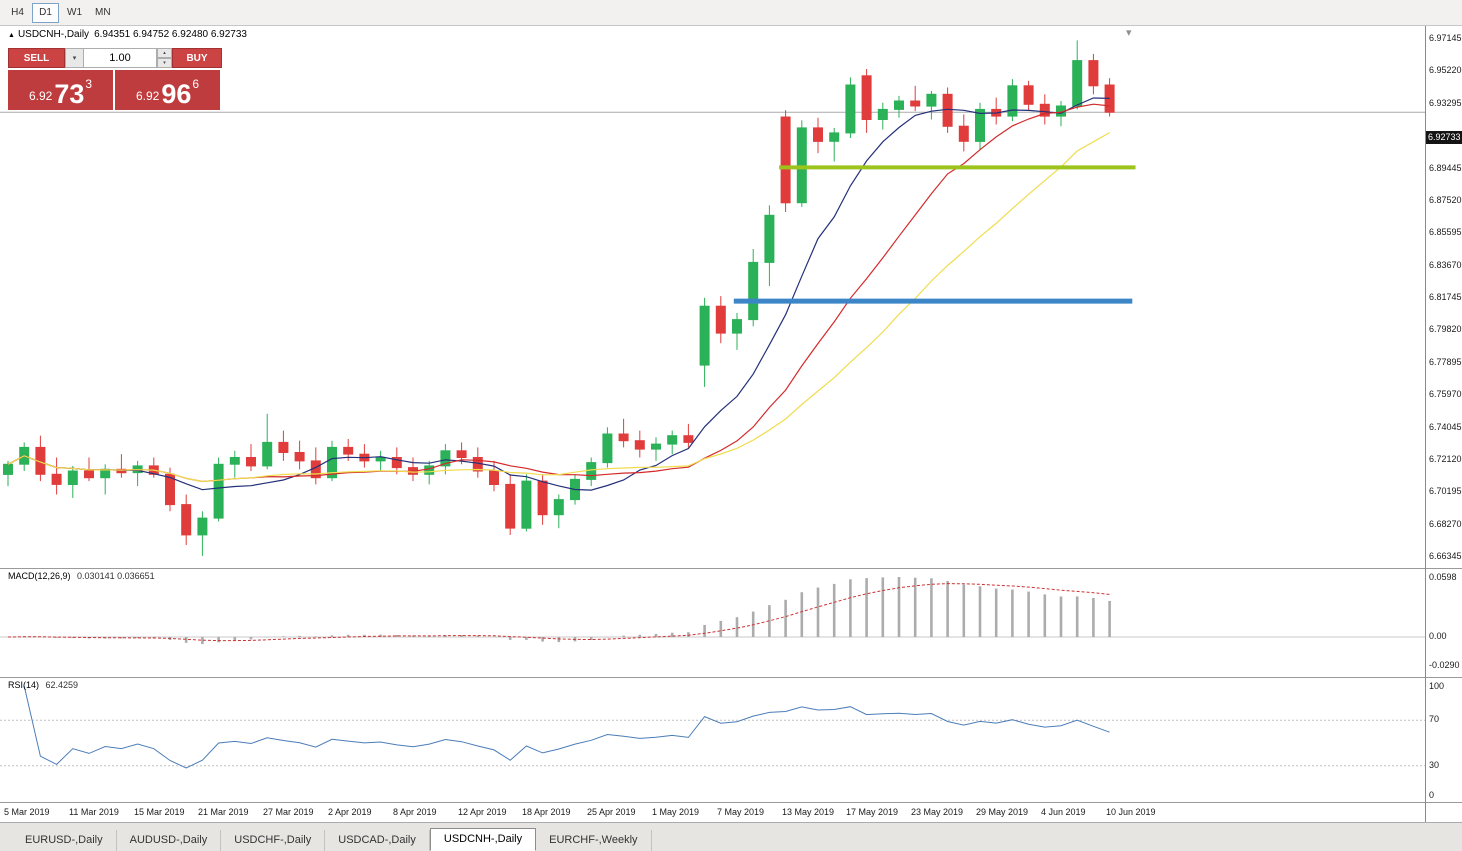 This screenshot has width=1462, height=851. What do you see at coordinates (1129, 33) in the screenshot?
I see `chart-shift-marker-icon: ▾` at bounding box center [1129, 33].